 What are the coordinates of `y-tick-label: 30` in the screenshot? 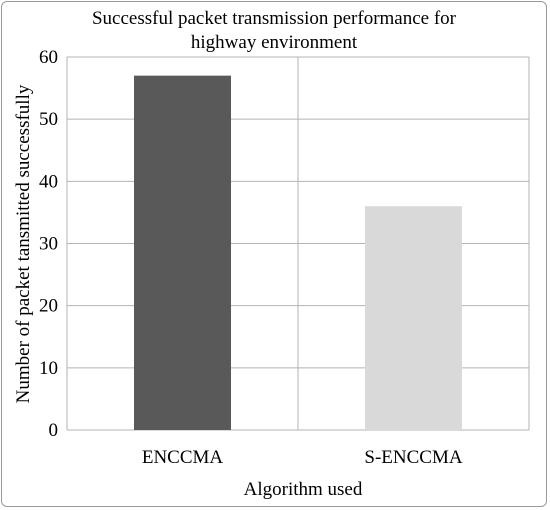 It's located at (48, 244).